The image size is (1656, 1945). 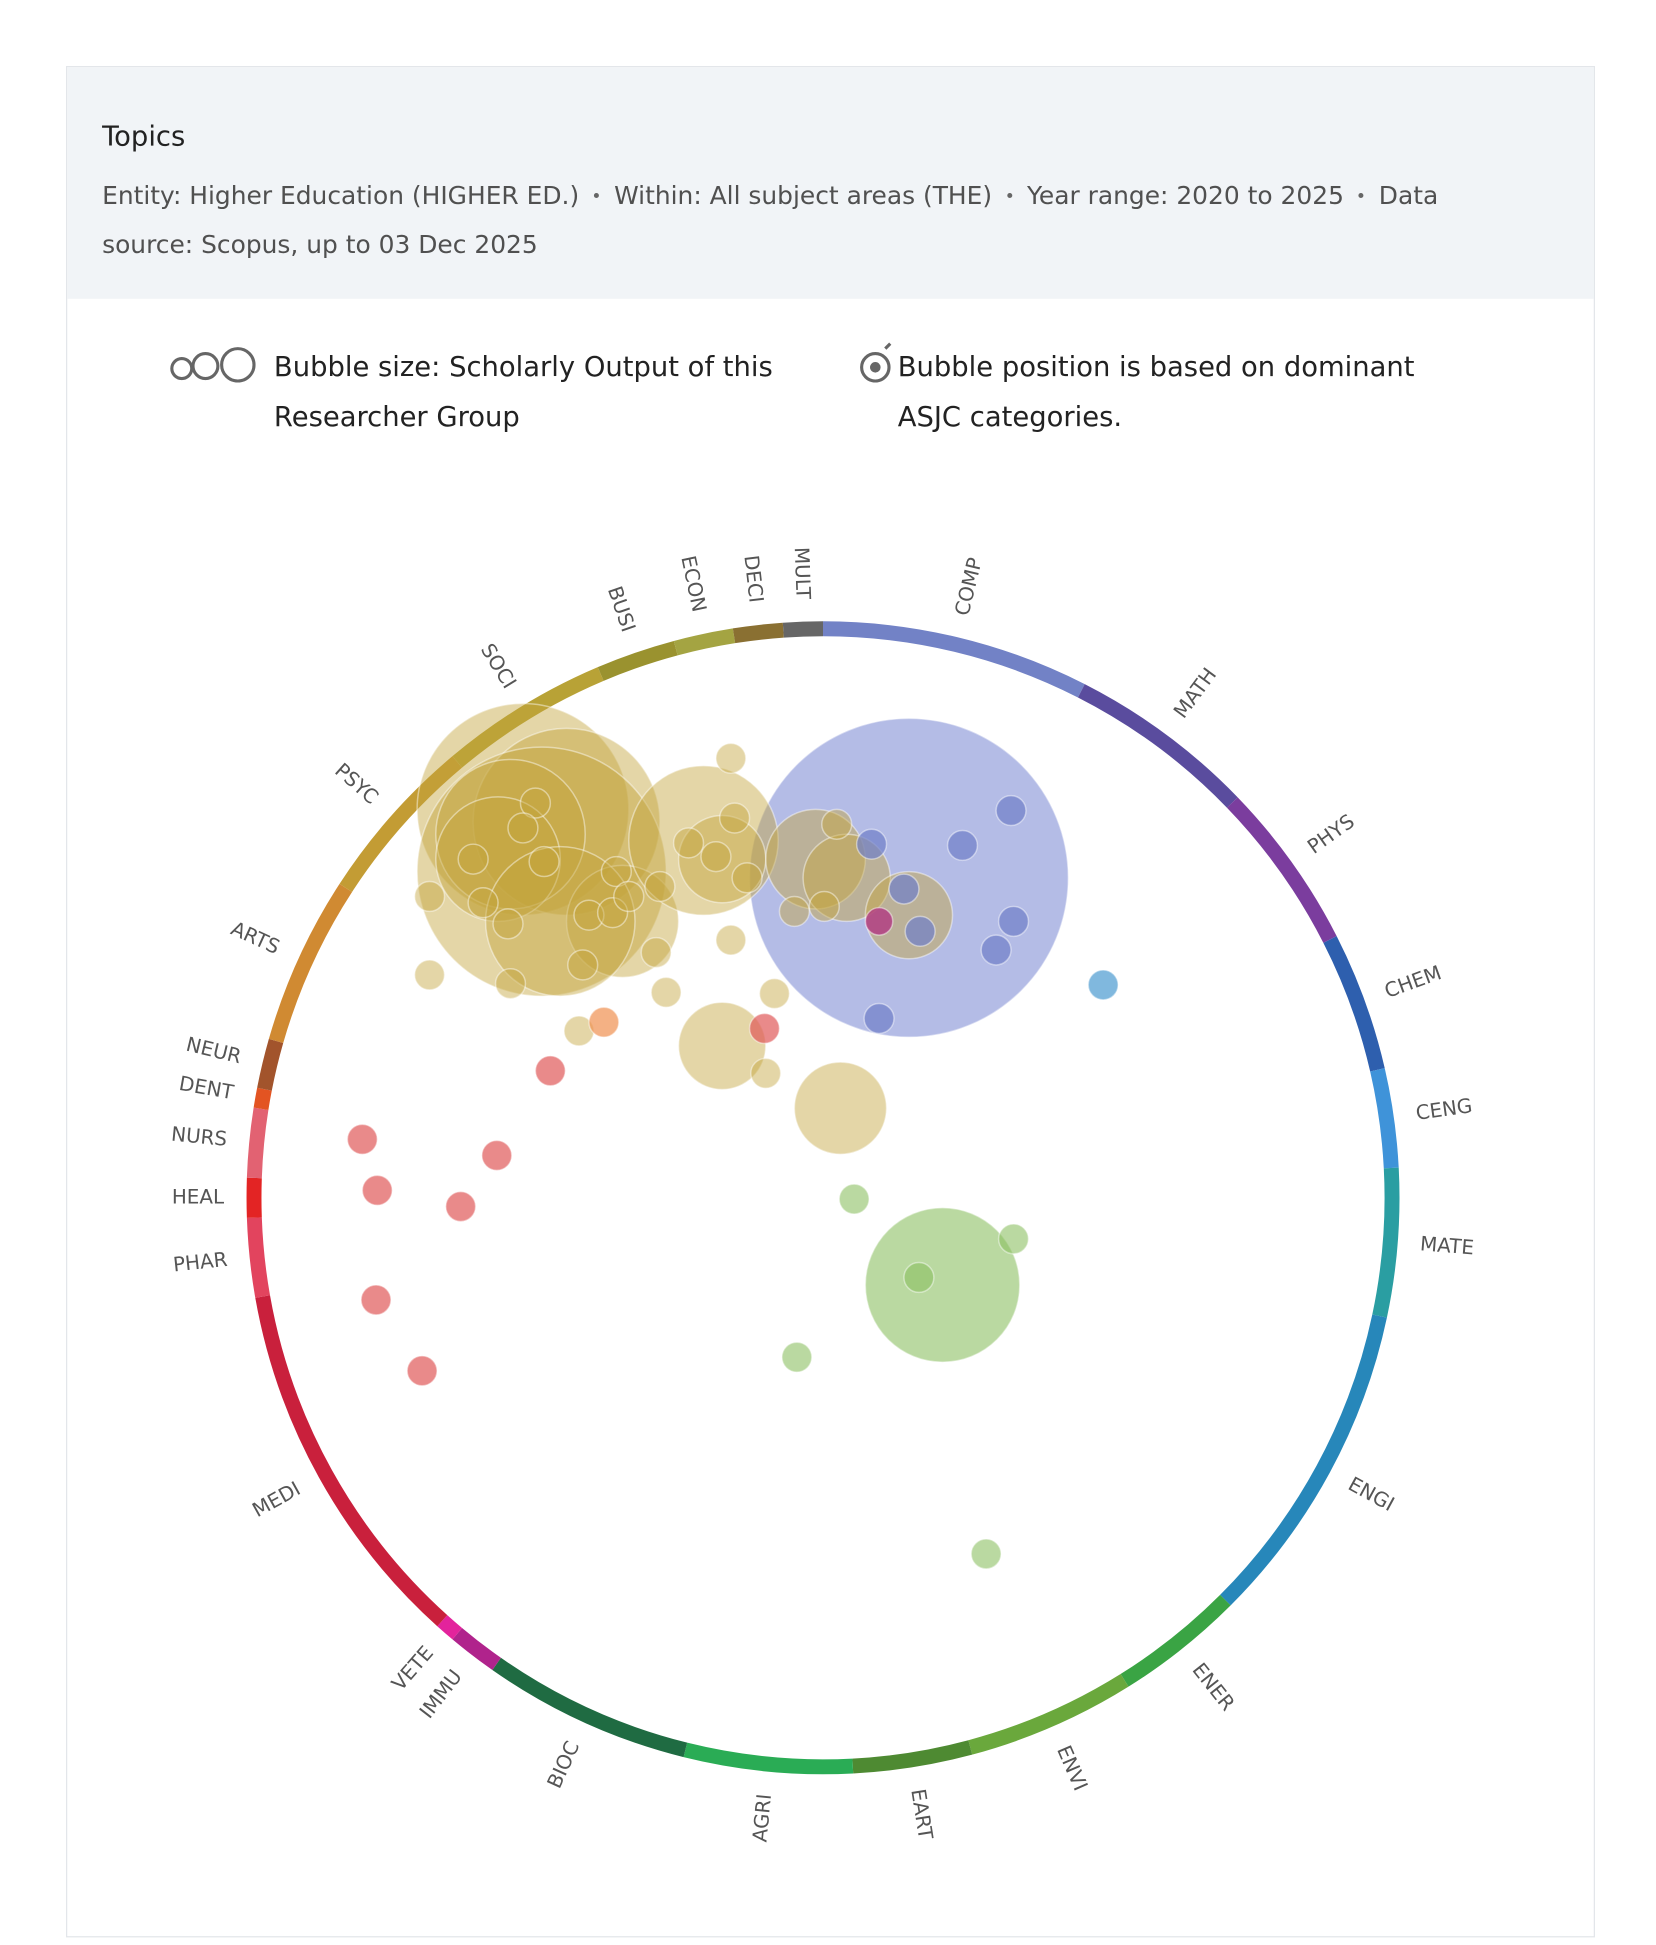 What do you see at coordinates (213, 365) in the screenshot?
I see `size-icon` at bounding box center [213, 365].